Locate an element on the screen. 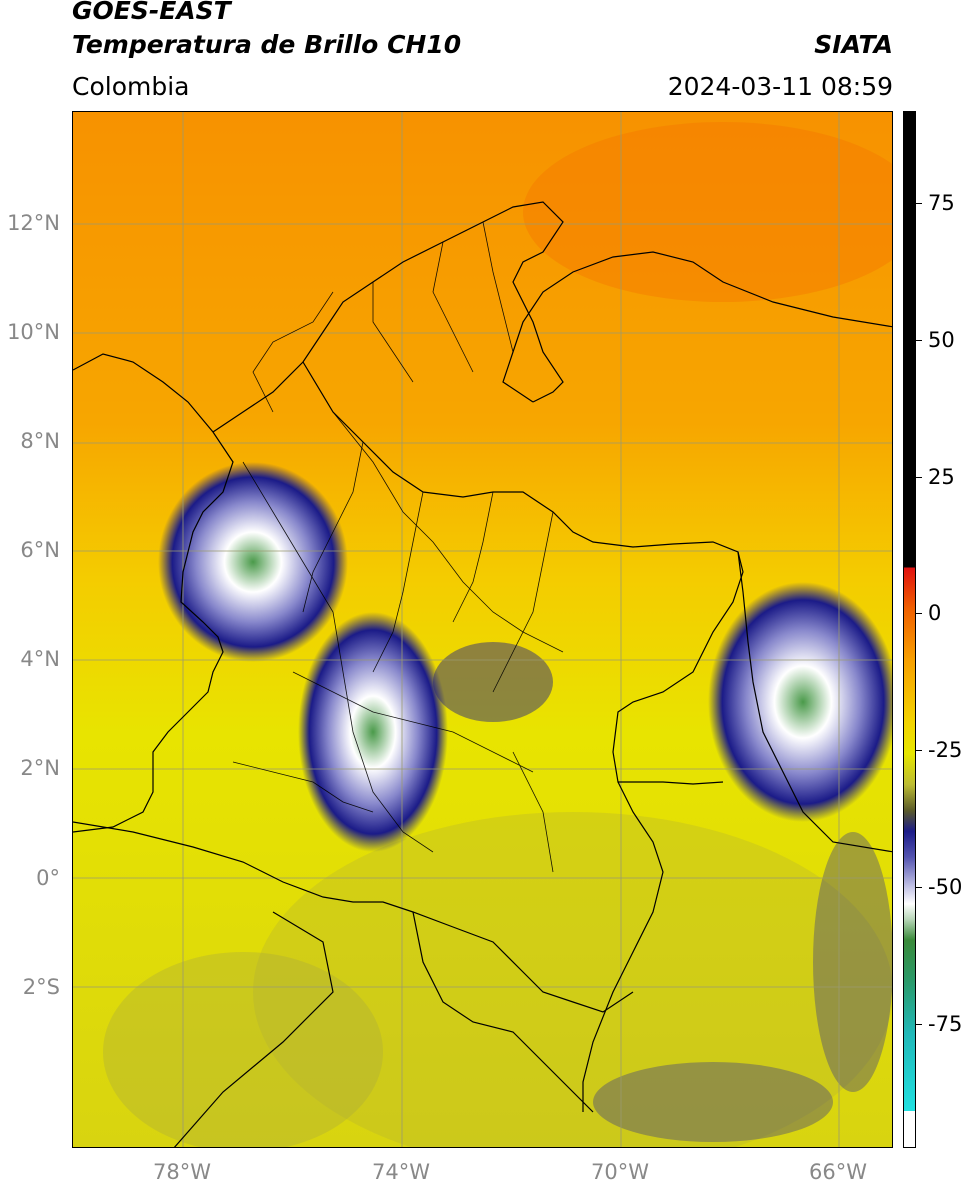 Image resolution: width=966 pixels, height=1190 pixels. lat-label: 0° is located at coordinates (48, 878).